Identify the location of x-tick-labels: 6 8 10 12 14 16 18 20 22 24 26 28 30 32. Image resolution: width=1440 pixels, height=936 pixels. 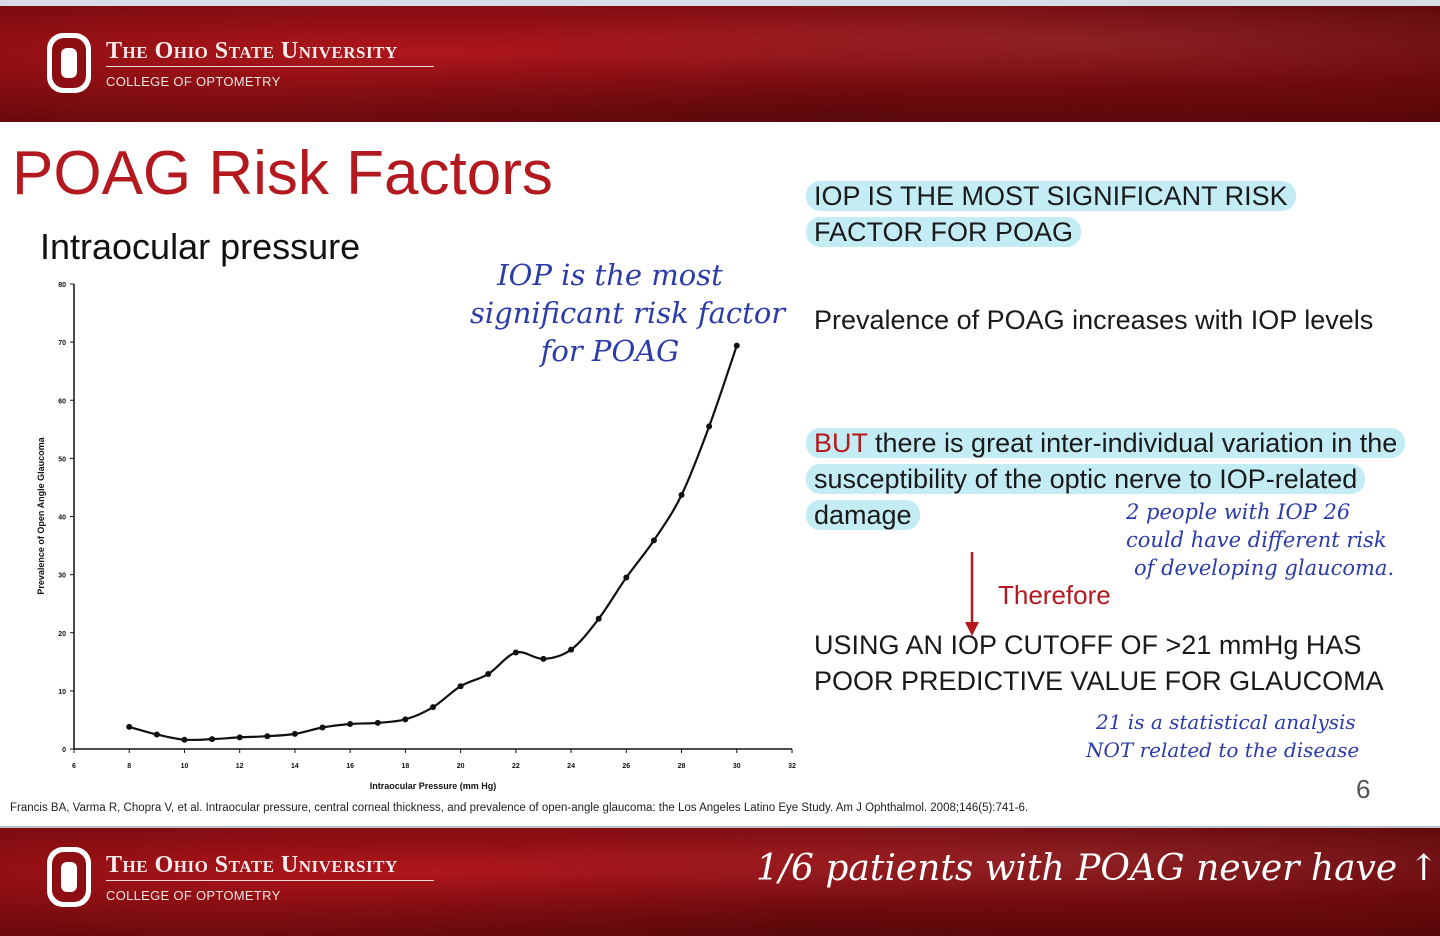
(434, 759).